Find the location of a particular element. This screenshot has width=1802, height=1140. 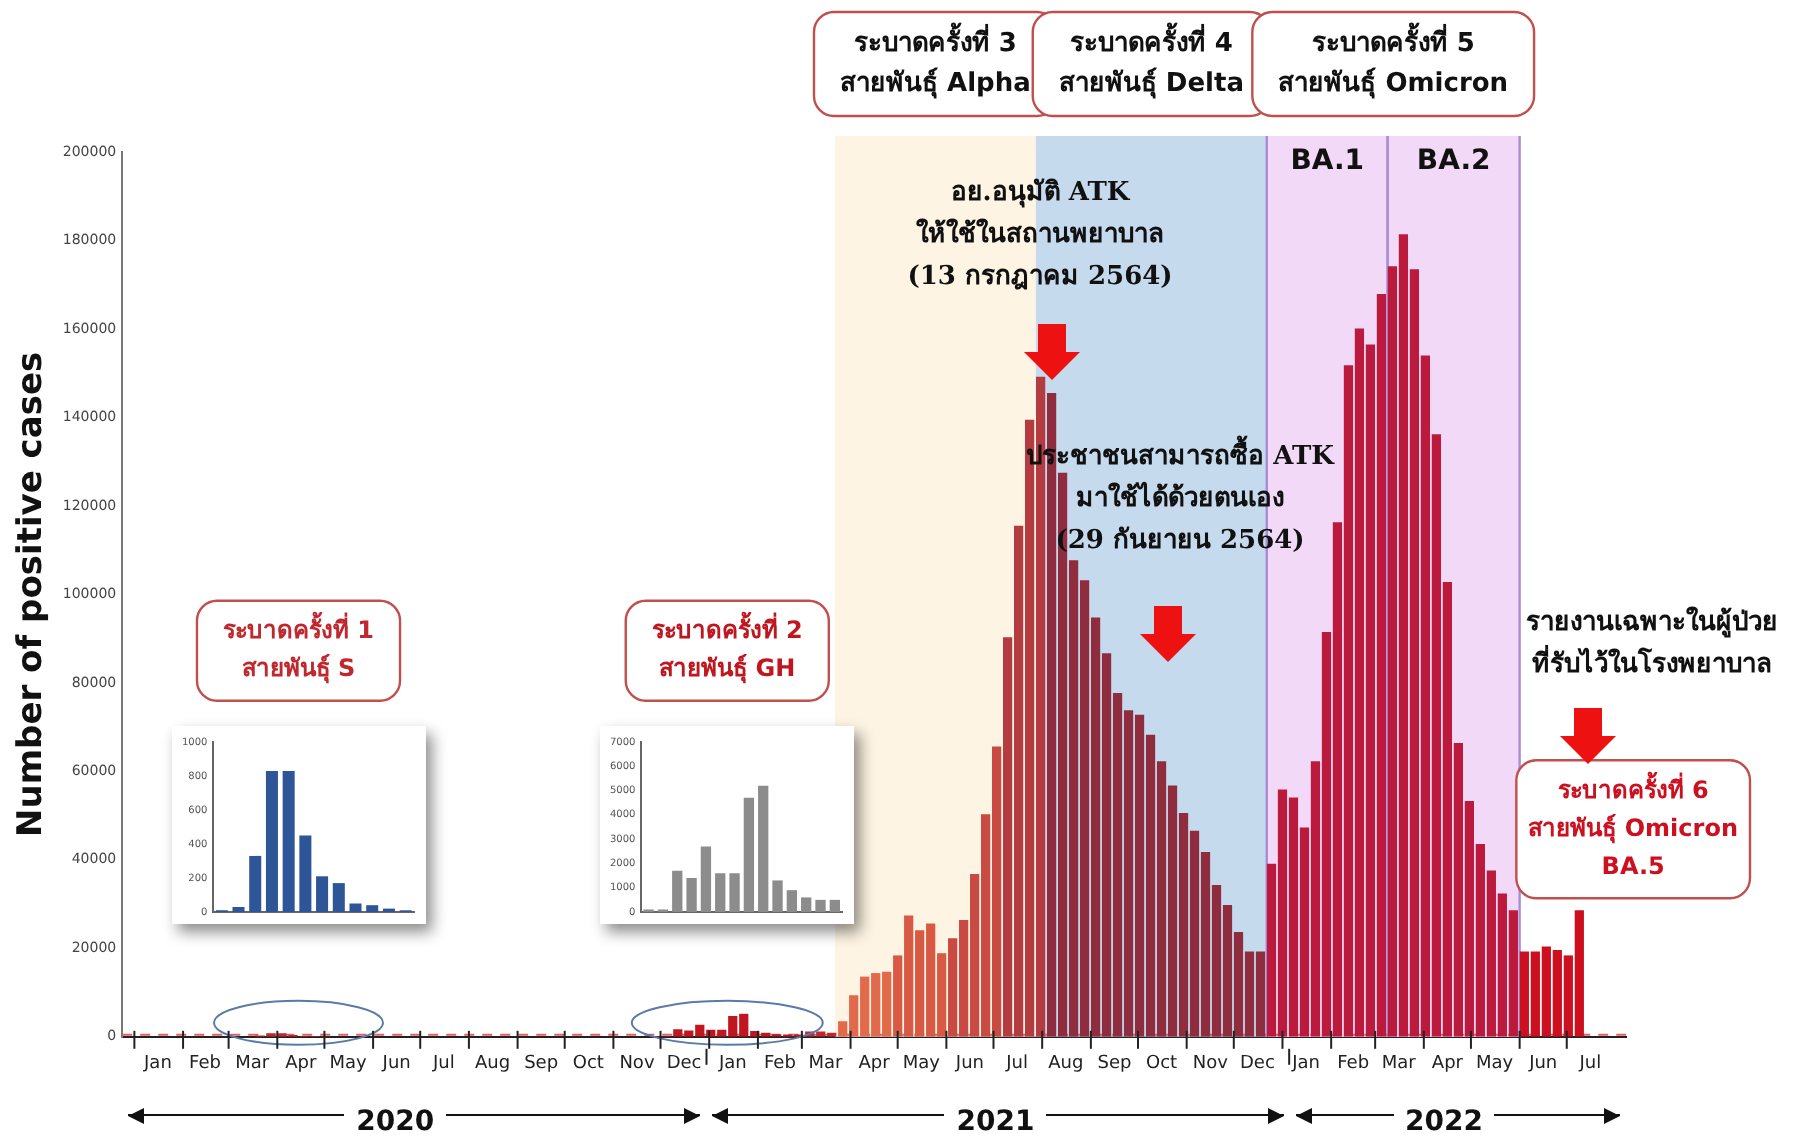

x2-tick-label: 2022 is located at coordinates (1444, 1122).